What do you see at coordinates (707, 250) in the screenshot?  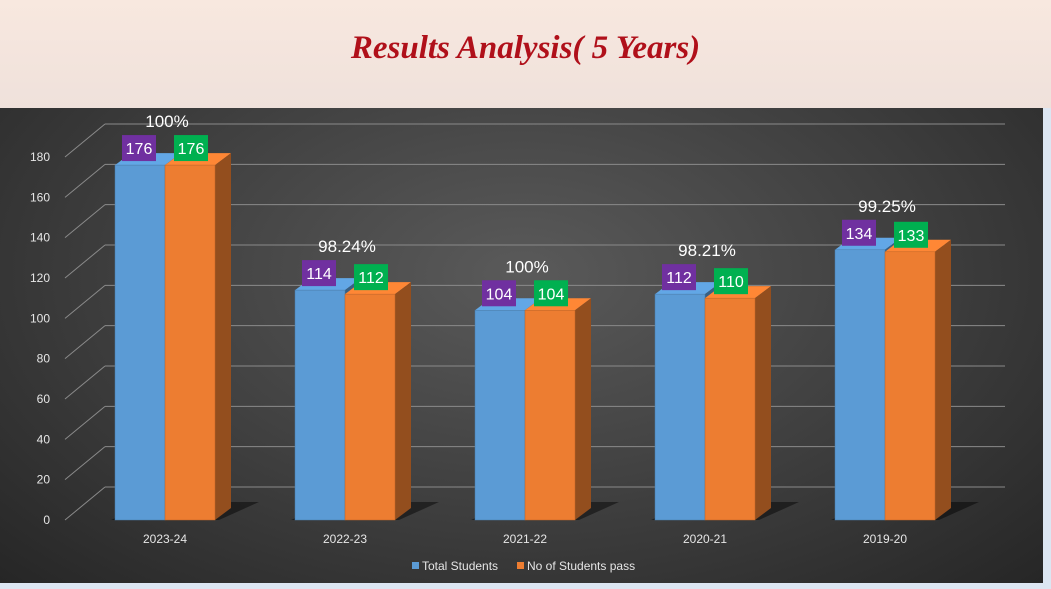 I see `pass-percentage-label: 98.21%` at bounding box center [707, 250].